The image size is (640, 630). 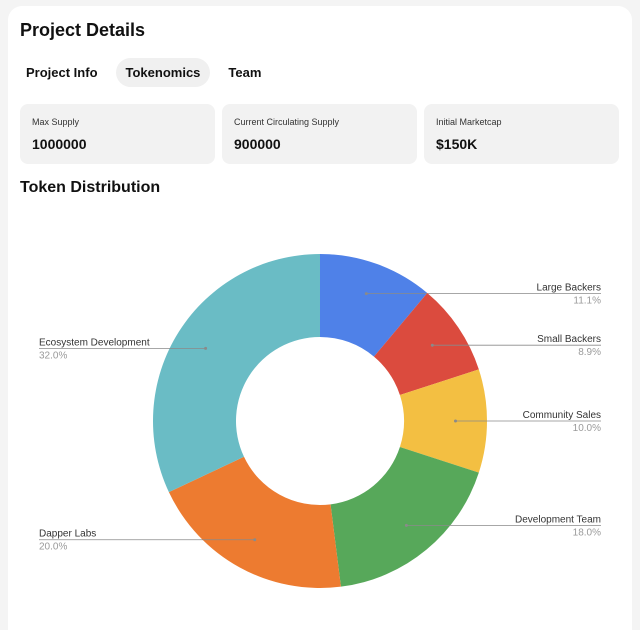 I want to click on slice-percent-development-team: 18.0%, so click(x=587, y=532).